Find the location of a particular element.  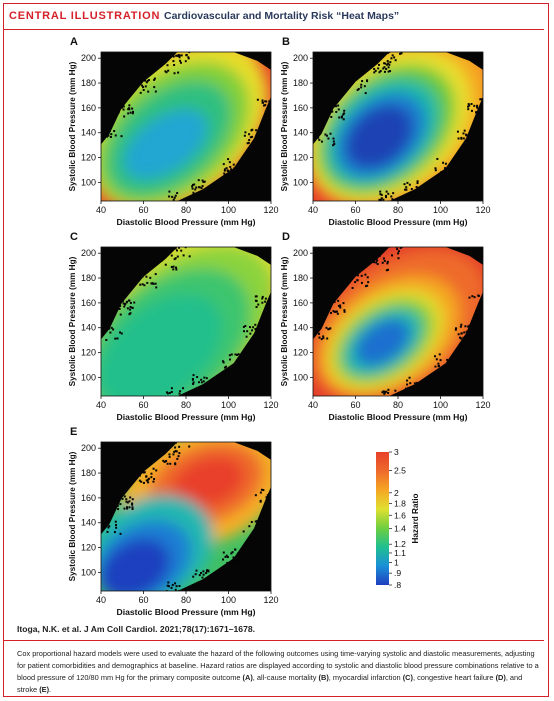

no-data-mask is located at coordinates (464, 256).